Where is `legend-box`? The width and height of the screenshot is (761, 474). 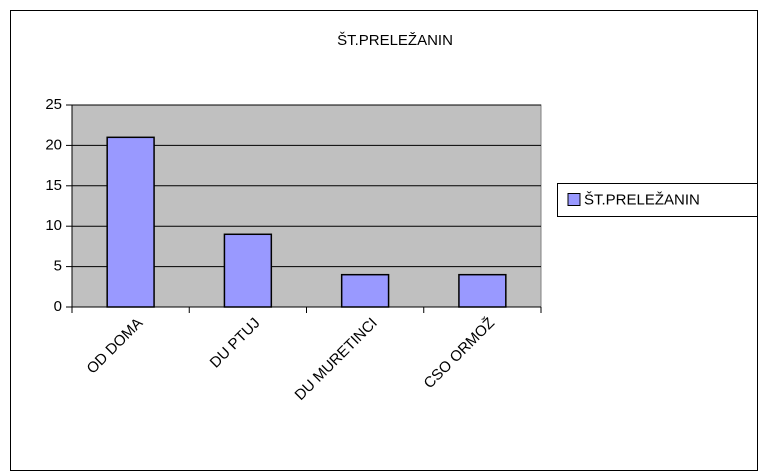
legend-box is located at coordinates (657, 200).